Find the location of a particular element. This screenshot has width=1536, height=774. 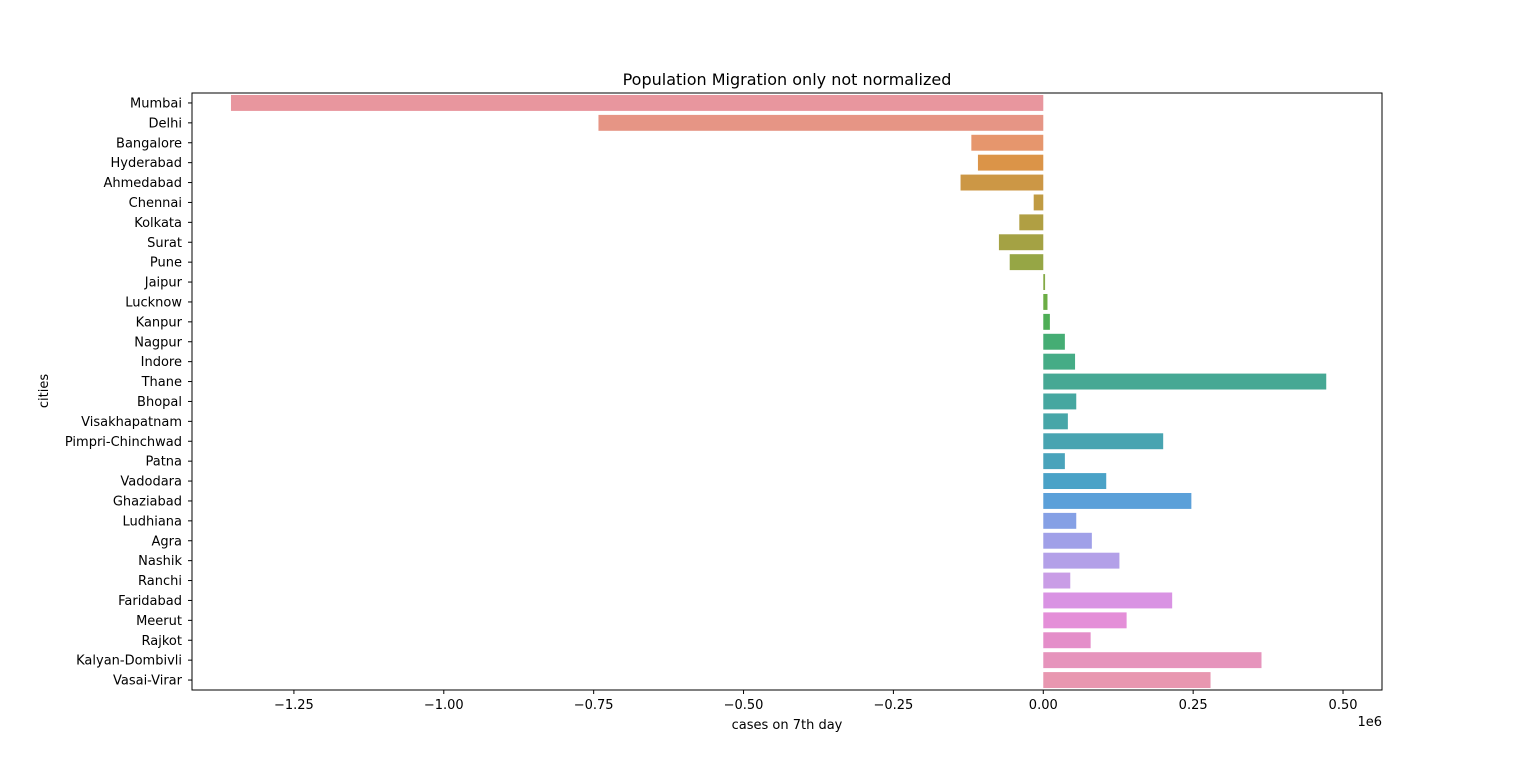

bar-surat is located at coordinates (1021, 242).